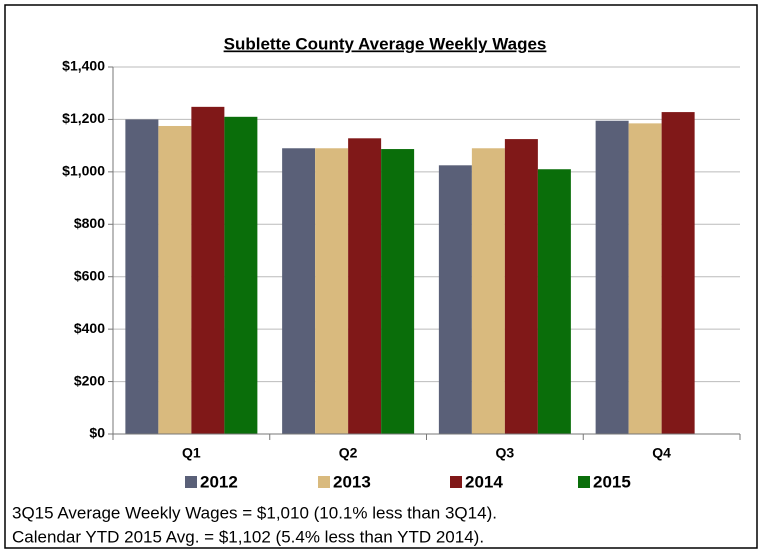 This screenshot has width=764, height=550. I want to click on x-tick-label: Q2, so click(348, 453).